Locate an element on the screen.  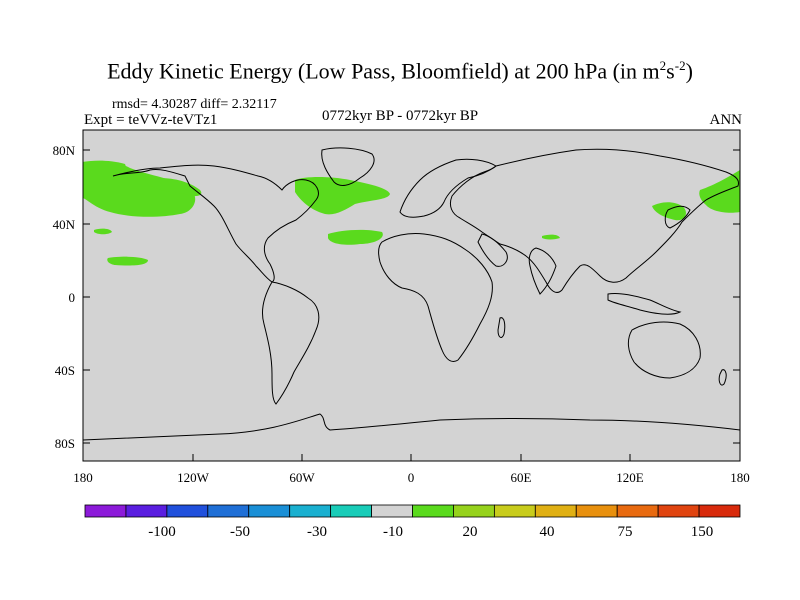
coast-madagascar is located at coordinates (501, 327).